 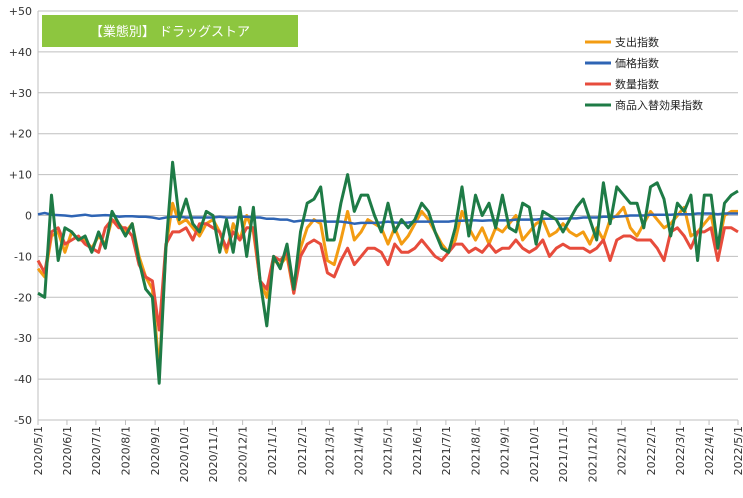 I want to click on y-tick-label: +10, so click(x=20, y=175).